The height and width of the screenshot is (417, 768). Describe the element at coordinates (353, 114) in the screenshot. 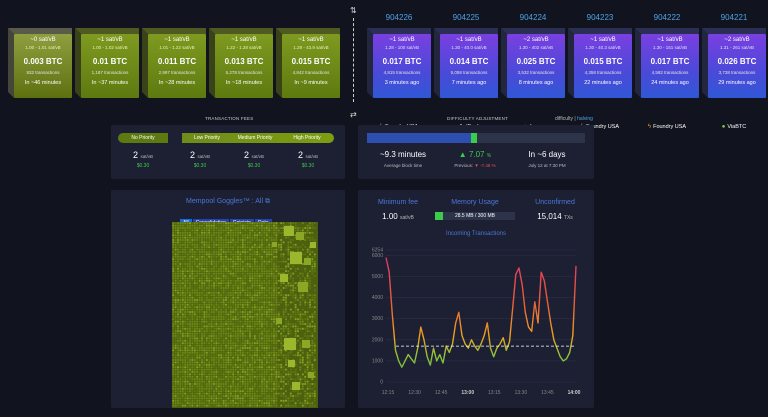

I see `swap-horizontal-icon: ⇄` at that location.